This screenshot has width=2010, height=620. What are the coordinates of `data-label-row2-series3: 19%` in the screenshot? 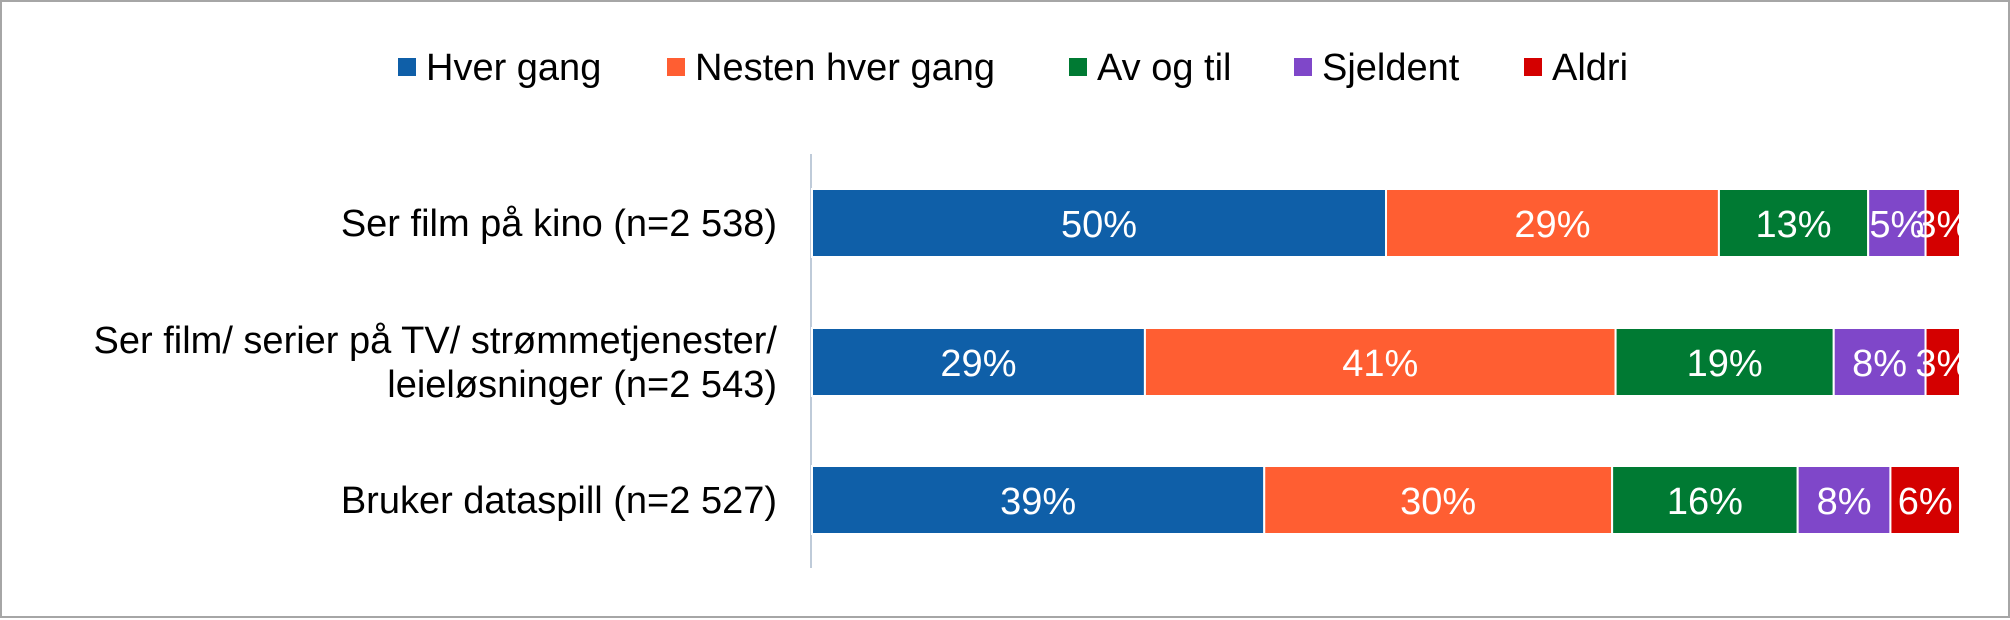 It's located at (1725, 364).